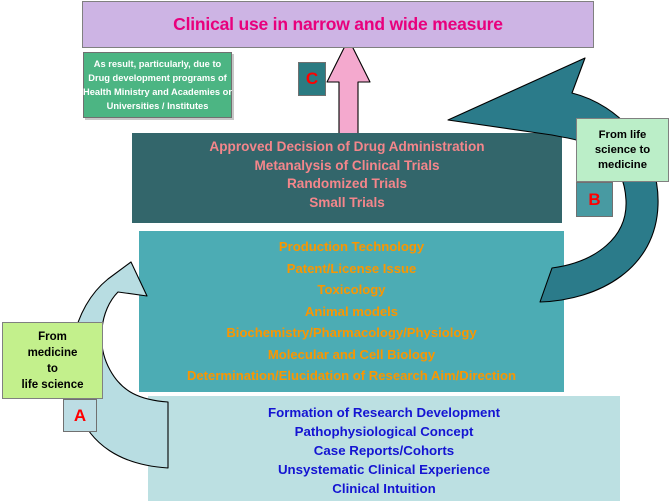 The image size is (671, 501). I want to click on formation-line-3: Case Reports/Cohorts, so click(384, 450).